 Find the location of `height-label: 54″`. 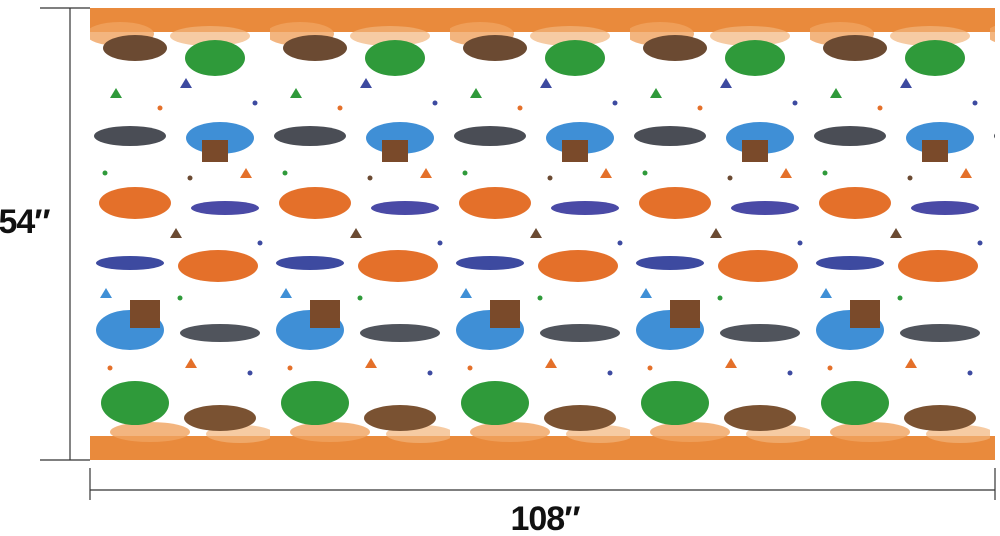

height-label: 54″ is located at coordinates (25, 222).